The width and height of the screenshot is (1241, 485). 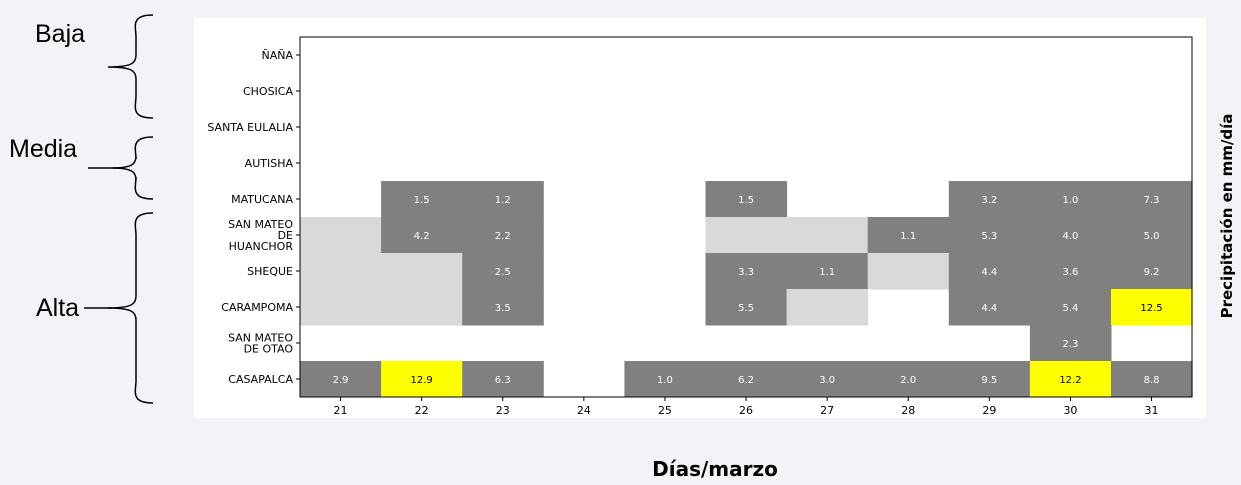 What do you see at coordinates (270, 271) in the screenshot?
I see `y-tick-label: SHEQUE` at bounding box center [270, 271].